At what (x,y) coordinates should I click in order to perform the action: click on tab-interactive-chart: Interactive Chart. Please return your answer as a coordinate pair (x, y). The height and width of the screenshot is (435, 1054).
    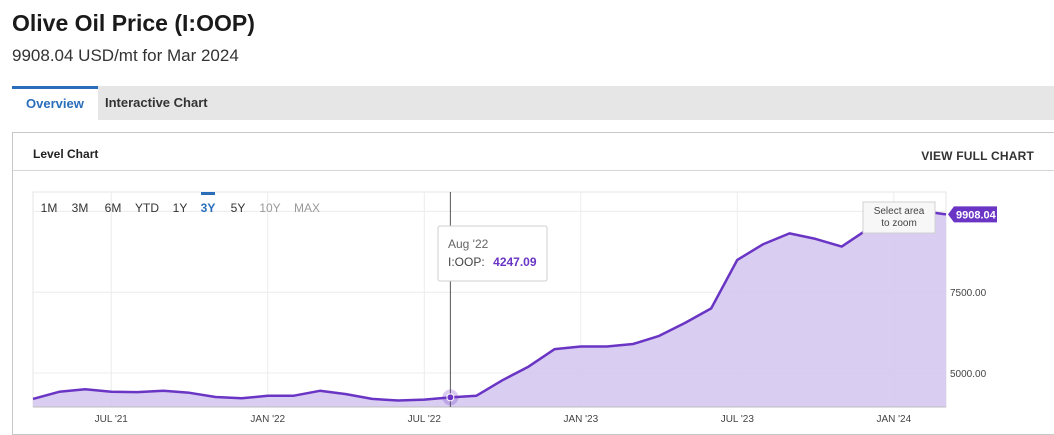
    Looking at the image, I should click on (156, 102).